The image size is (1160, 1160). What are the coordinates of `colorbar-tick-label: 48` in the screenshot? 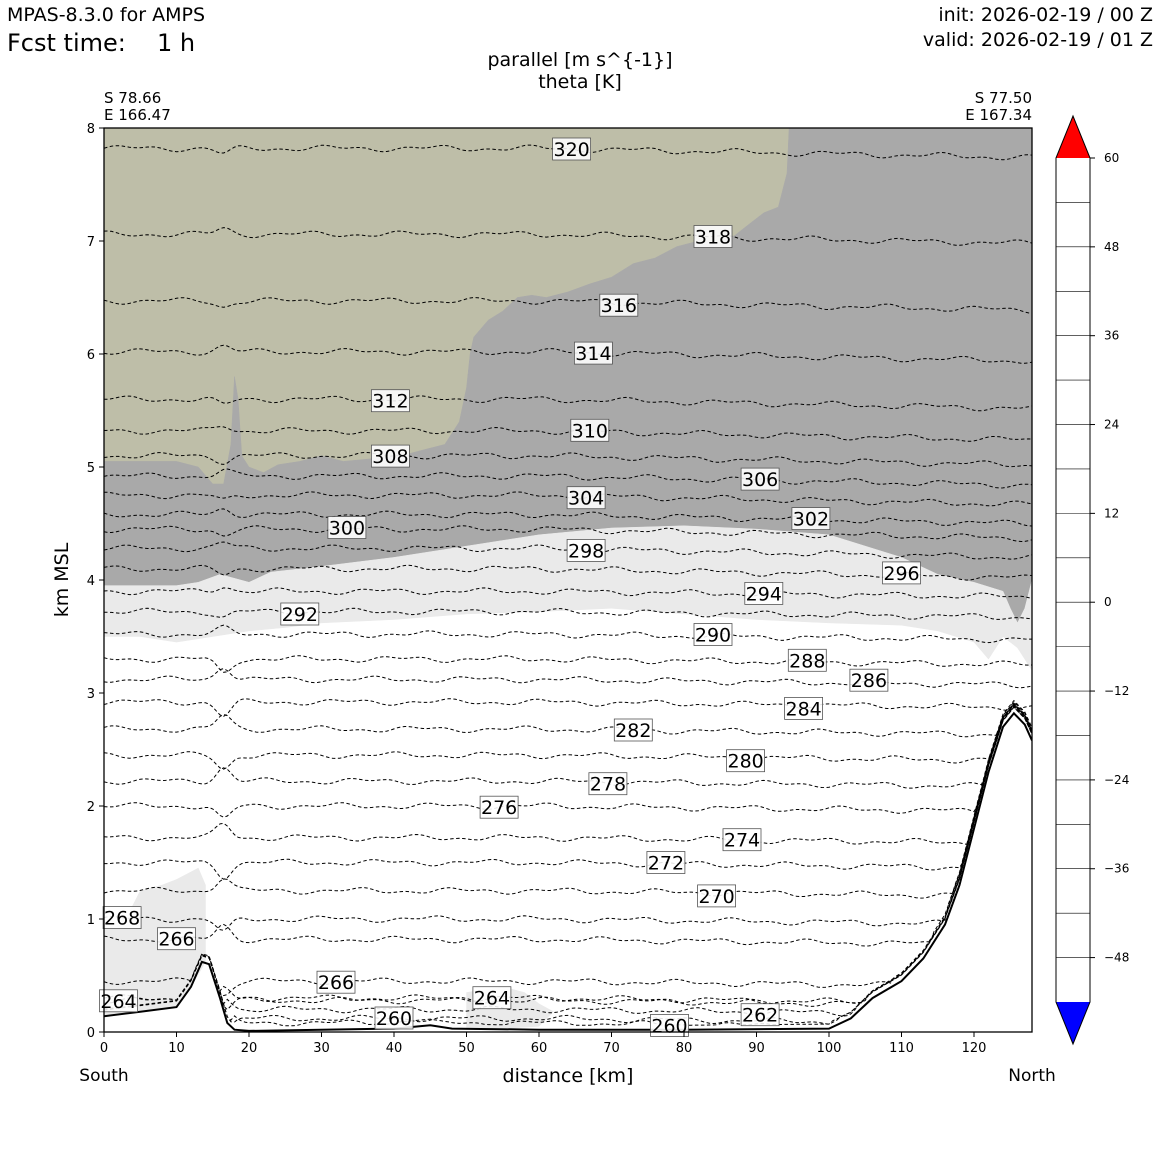 It's located at (1111, 247).